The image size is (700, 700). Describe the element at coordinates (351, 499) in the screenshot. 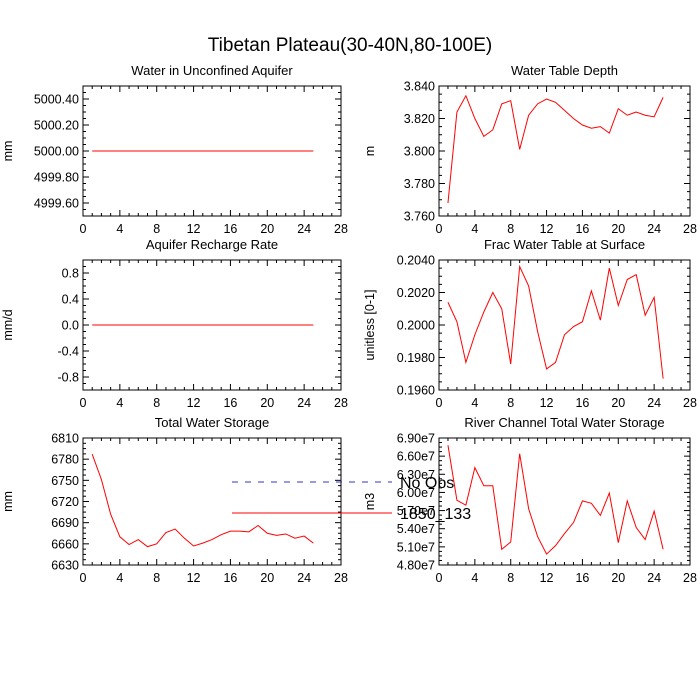

I see `legend: No Obs 1850_133` at that location.